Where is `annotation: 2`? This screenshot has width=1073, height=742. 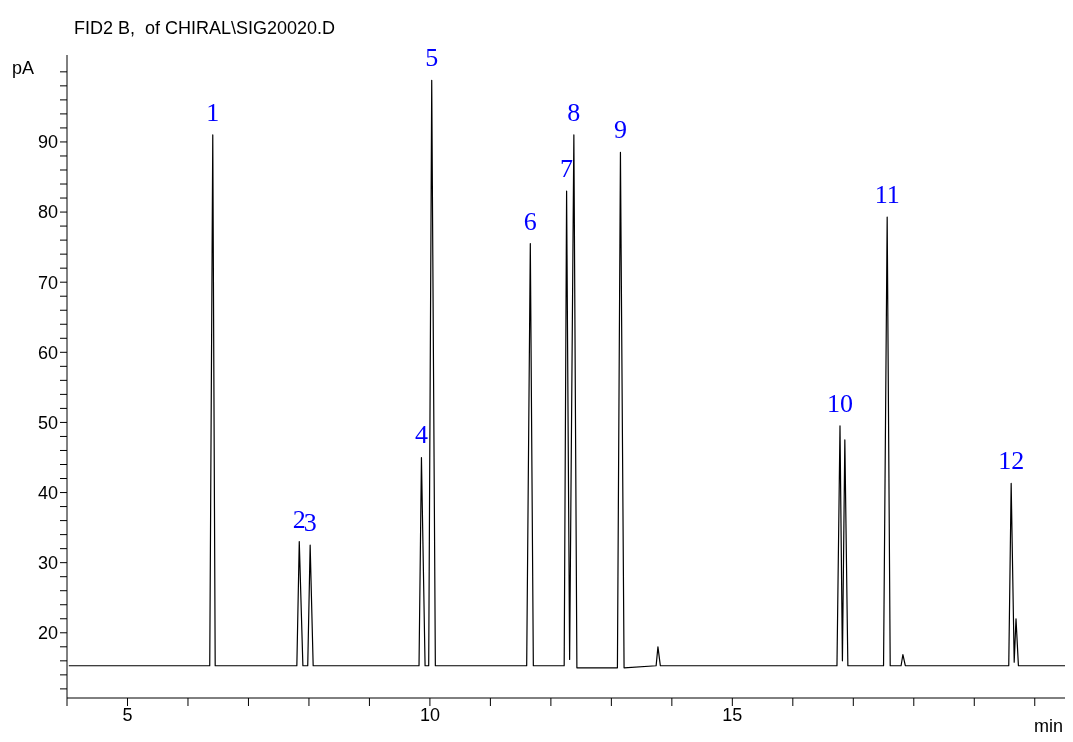 annotation: 2 is located at coordinates (299, 519).